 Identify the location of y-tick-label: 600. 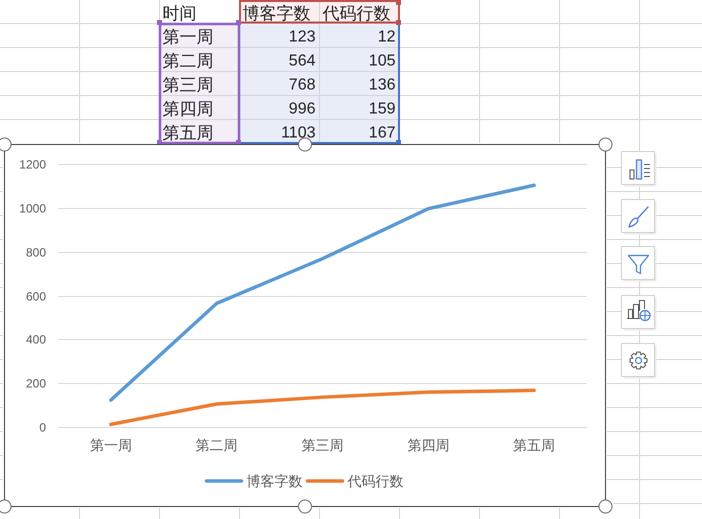
(36, 297).